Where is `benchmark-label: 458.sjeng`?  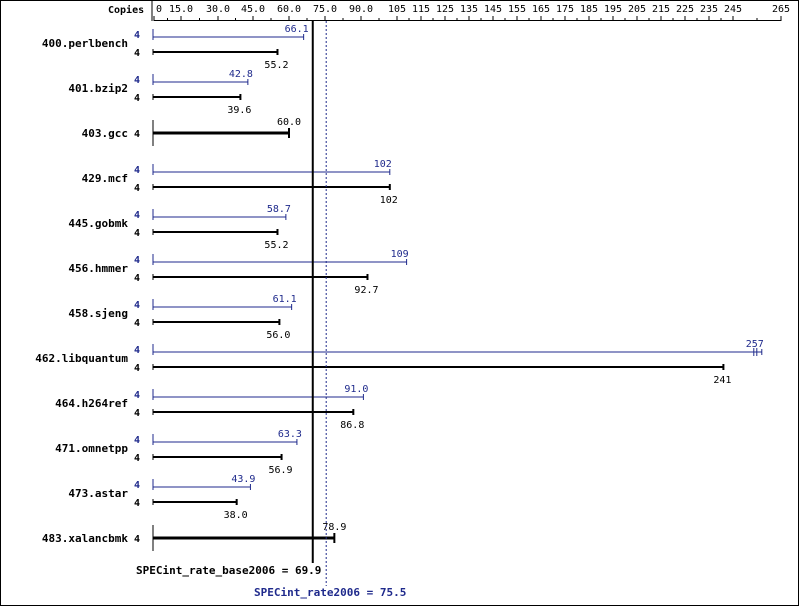
benchmark-label: 458.sjeng is located at coordinates (98, 313).